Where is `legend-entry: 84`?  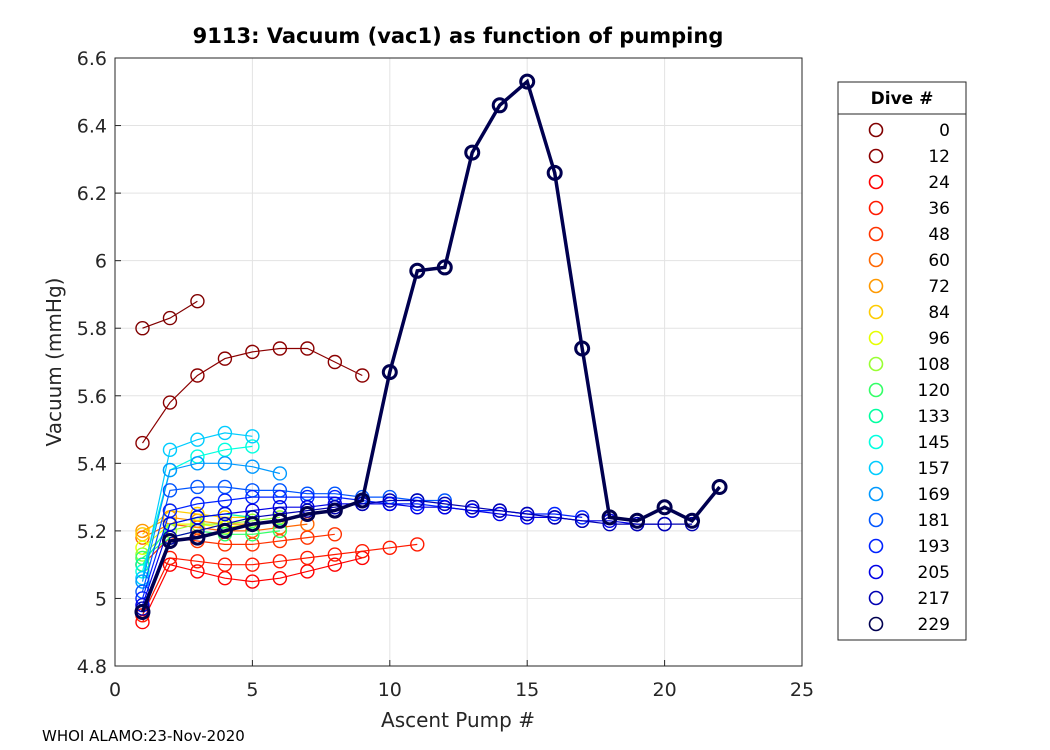 legend-entry: 84 is located at coordinates (909, 313).